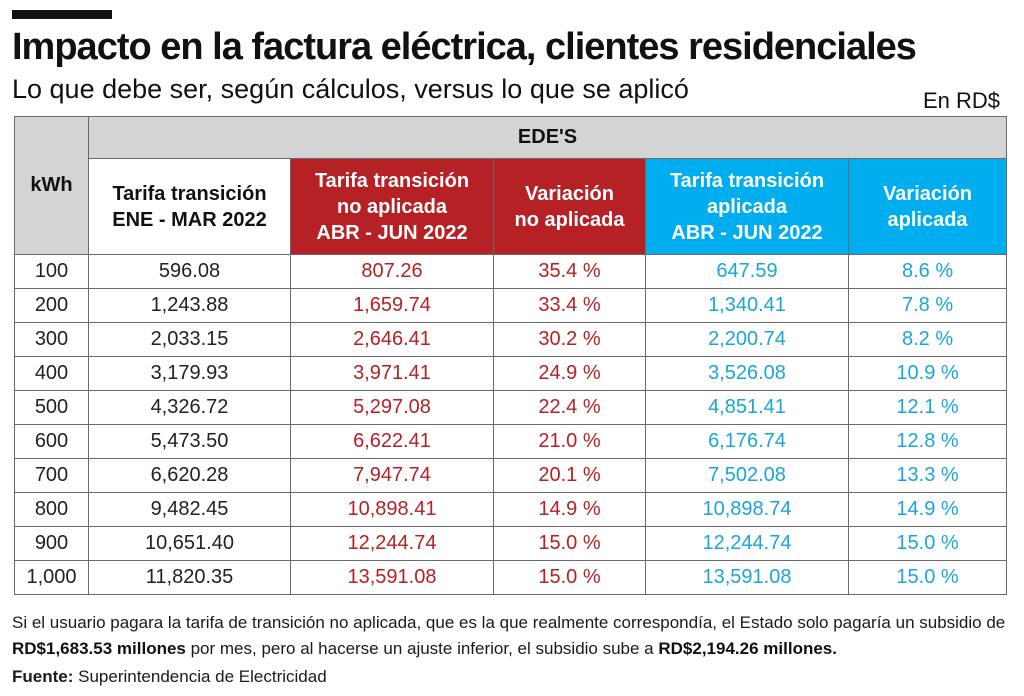 This screenshot has height=696, width=1024. Describe the element at coordinates (51, 475) in the screenshot. I see `kwh-cell: 700` at that location.